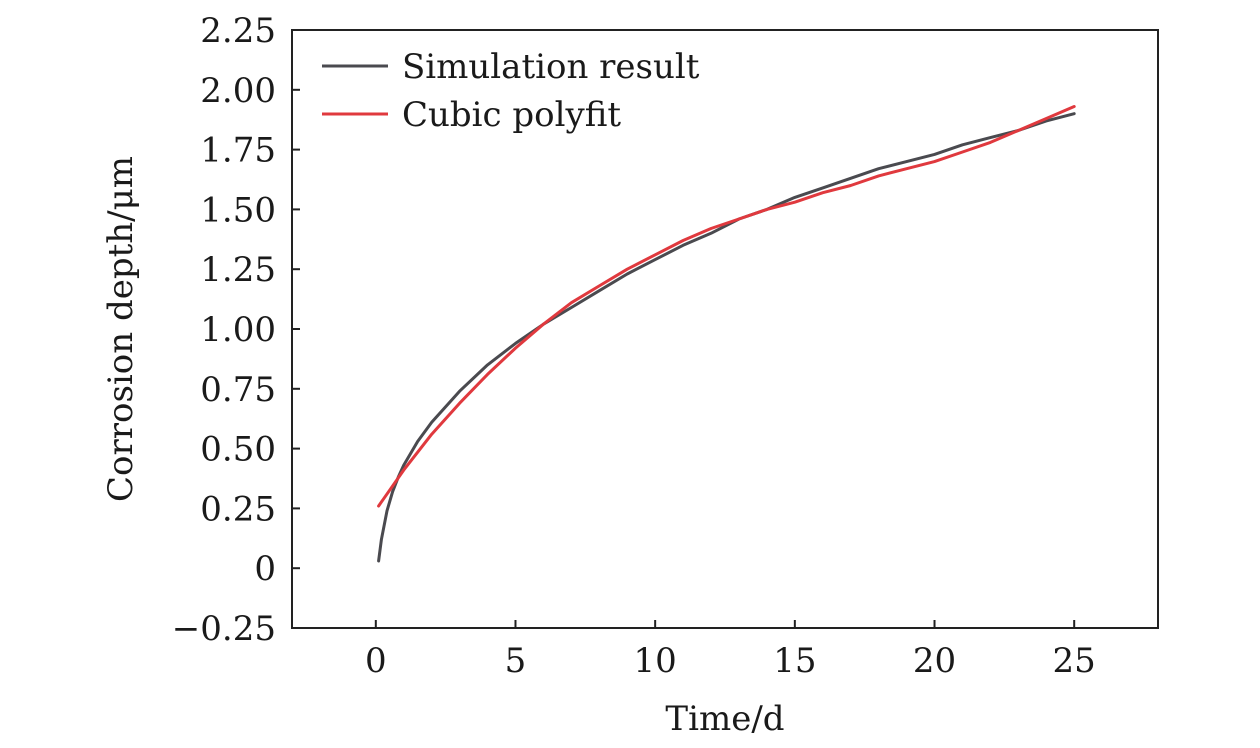 The height and width of the screenshot is (748, 1260). What do you see at coordinates (121, 329) in the screenshot?
I see `y-axis-title: Corrosion depth/μm` at bounding box center [121, 329].